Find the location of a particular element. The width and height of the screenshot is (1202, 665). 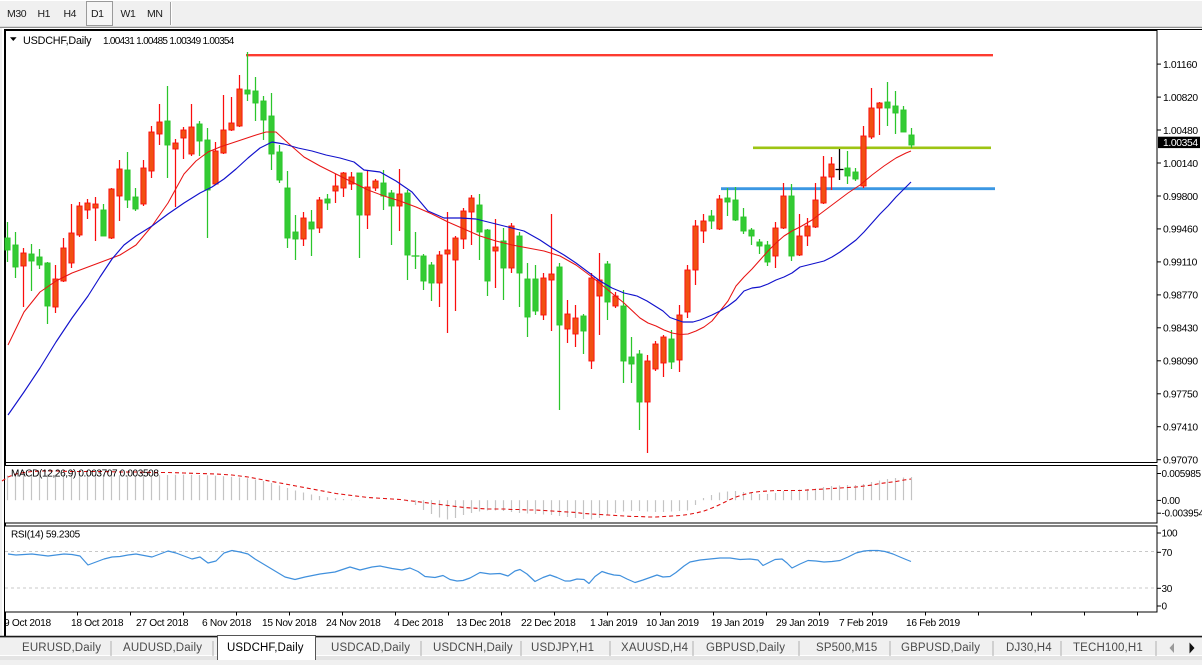

svg-text: H1 is located at coordinates (44, 14).